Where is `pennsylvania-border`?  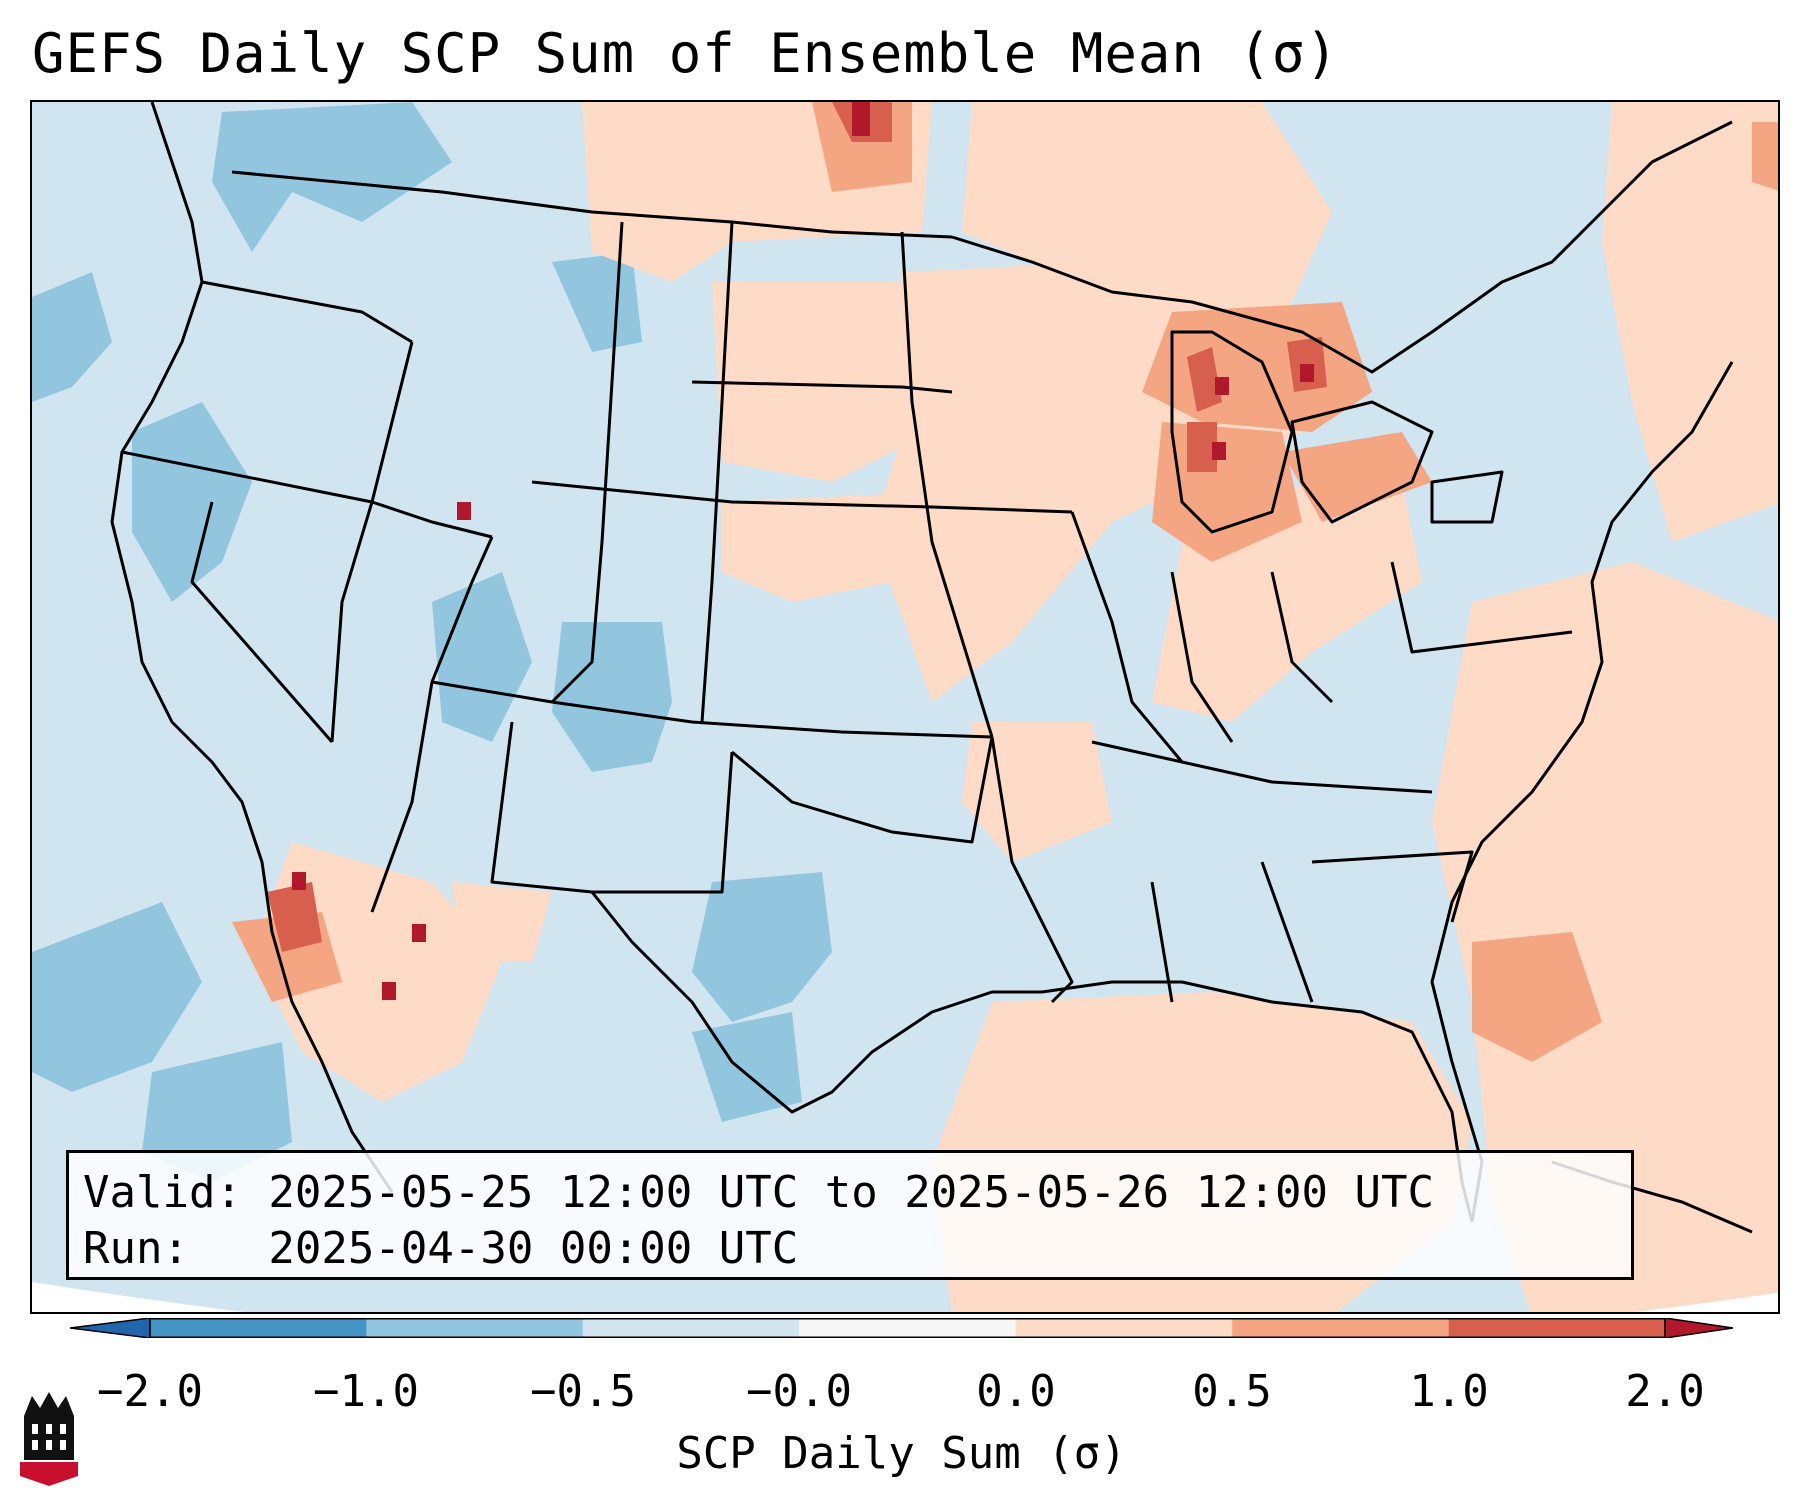 pennsylvania-border is located at coordinates (1481, 607).